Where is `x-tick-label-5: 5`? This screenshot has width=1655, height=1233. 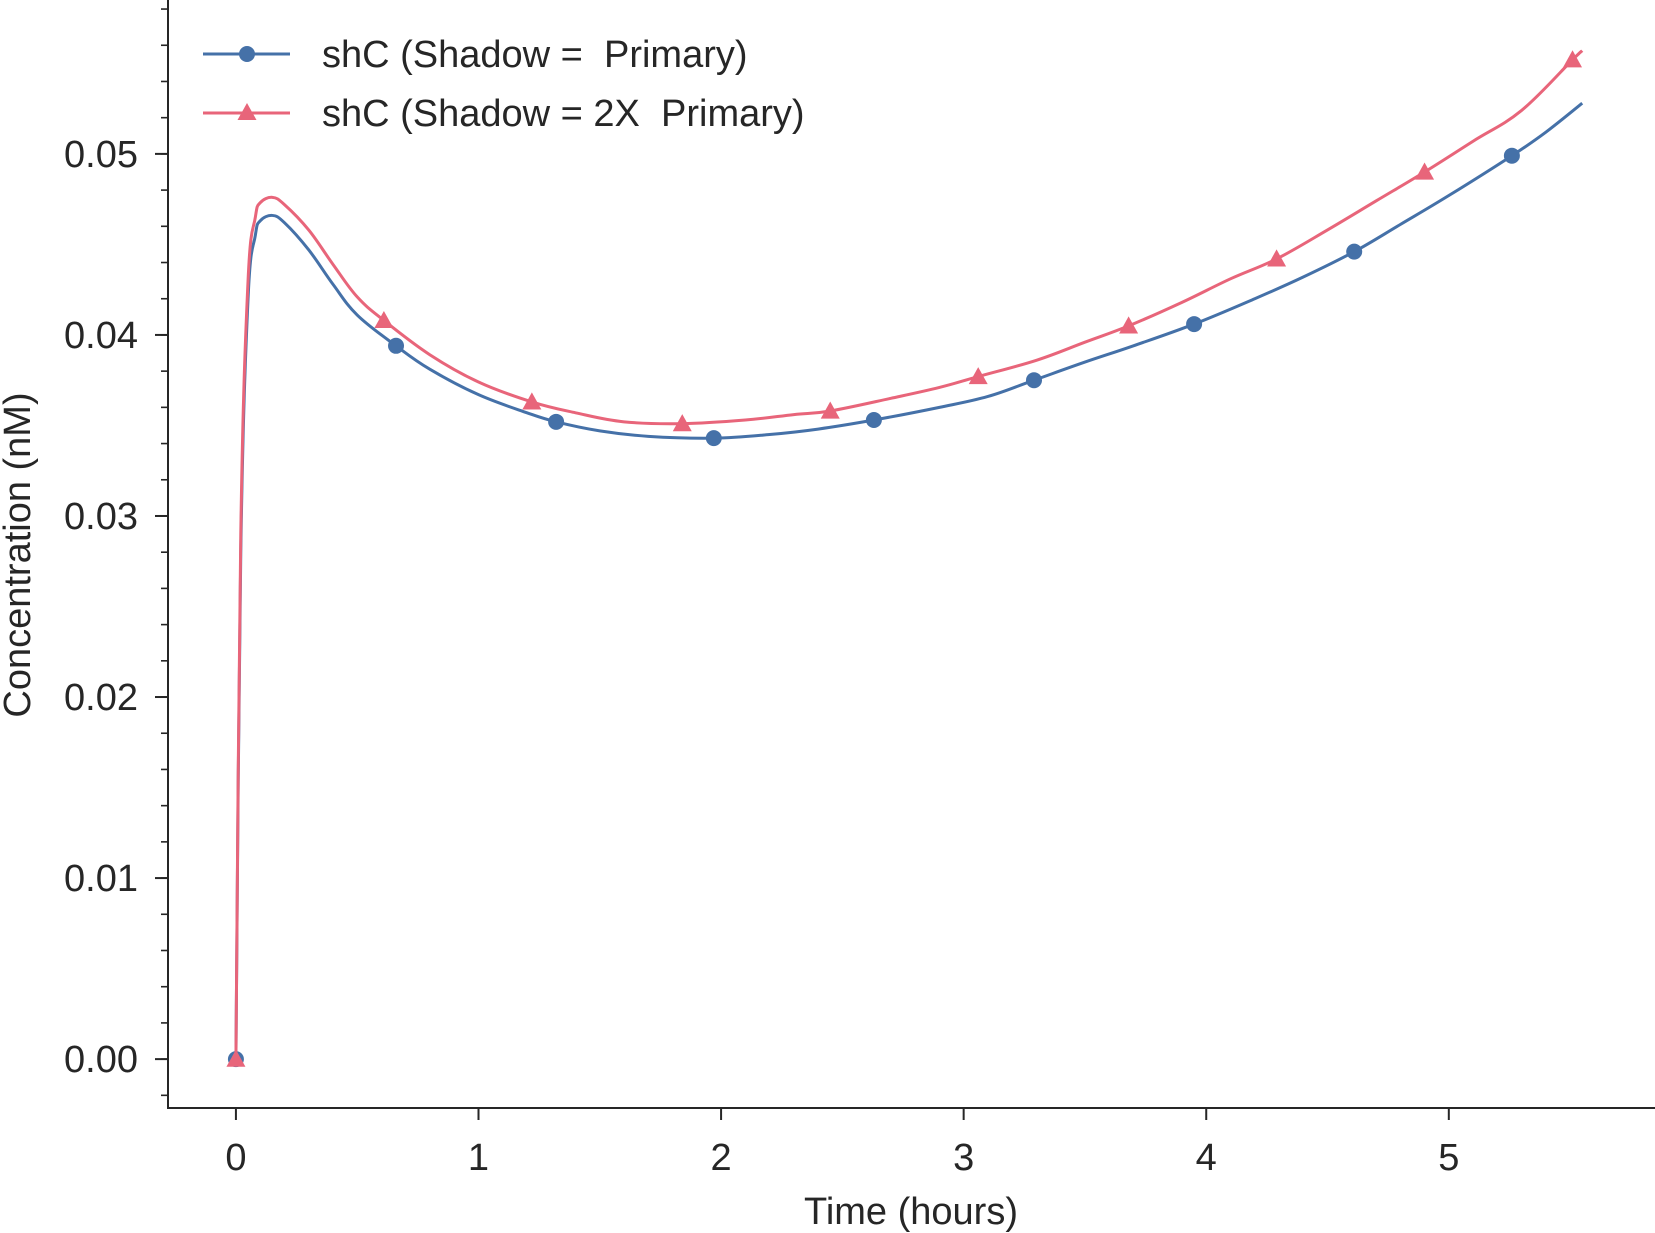 x-tick-label-5: 5 is located at coordinates (1448, 1158).